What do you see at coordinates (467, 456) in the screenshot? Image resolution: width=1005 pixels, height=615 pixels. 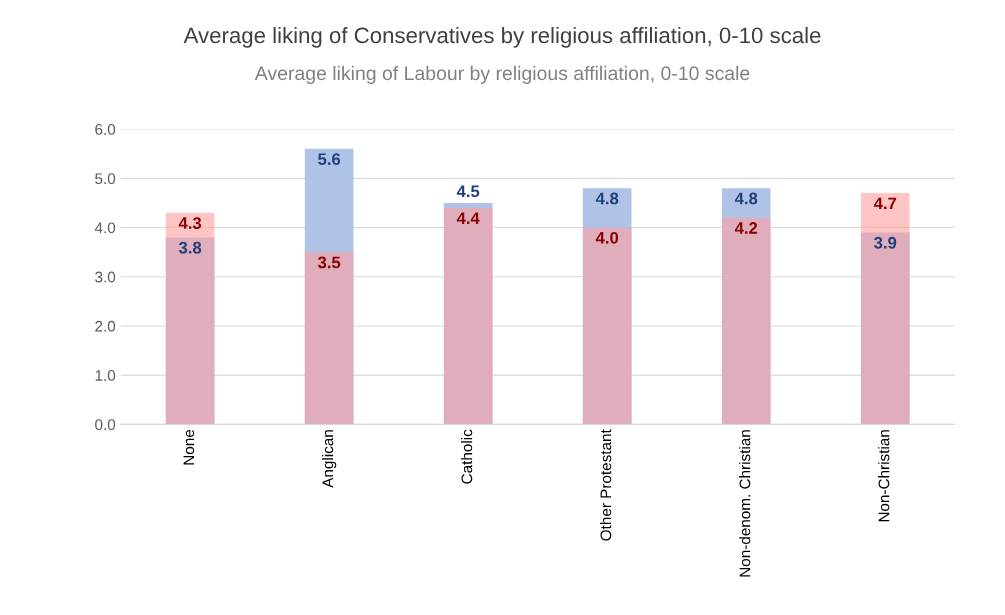 I see `x-tick-label: Catholic` at bounding box center [467, 456].